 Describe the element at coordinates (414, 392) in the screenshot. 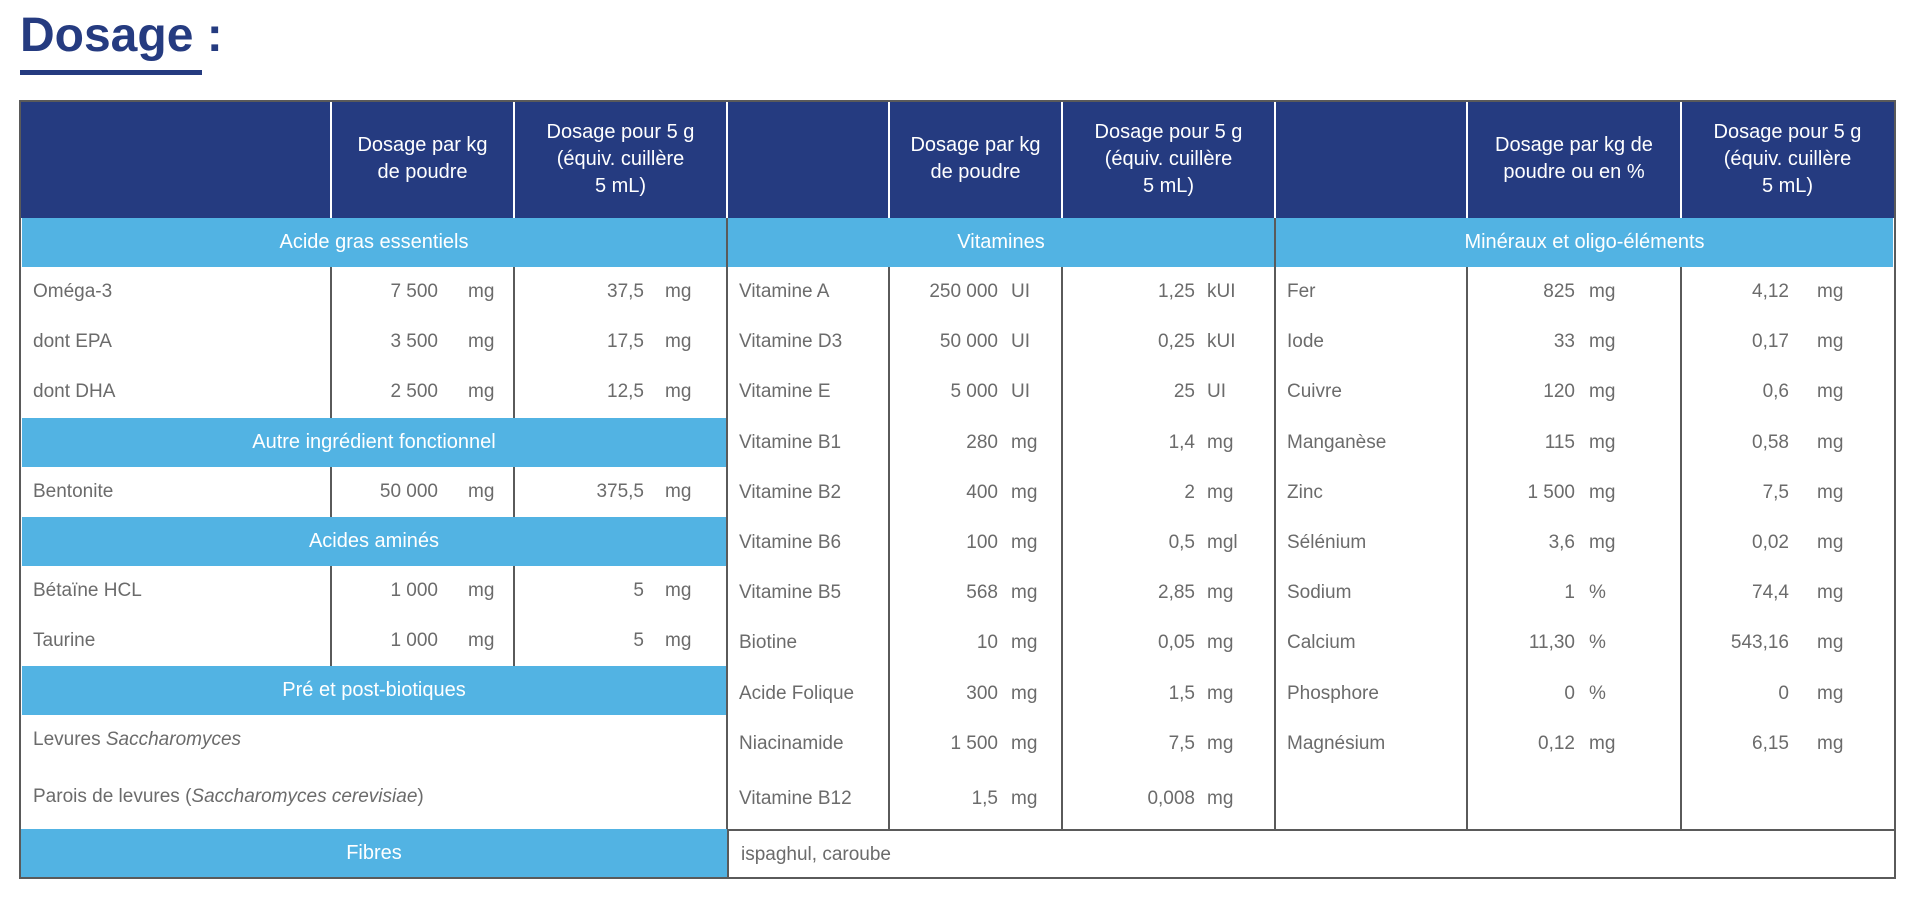

I see `value: 2 500` at that location.